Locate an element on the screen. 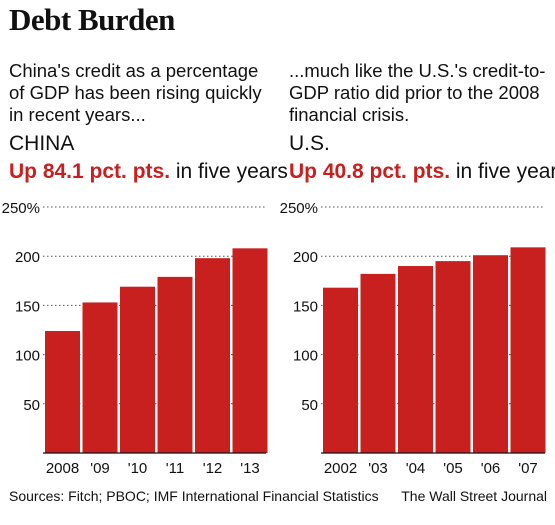 The width and height of the screenshot is (555, 525). us-ytick-label: 50 is located at coordinates (309, 405).